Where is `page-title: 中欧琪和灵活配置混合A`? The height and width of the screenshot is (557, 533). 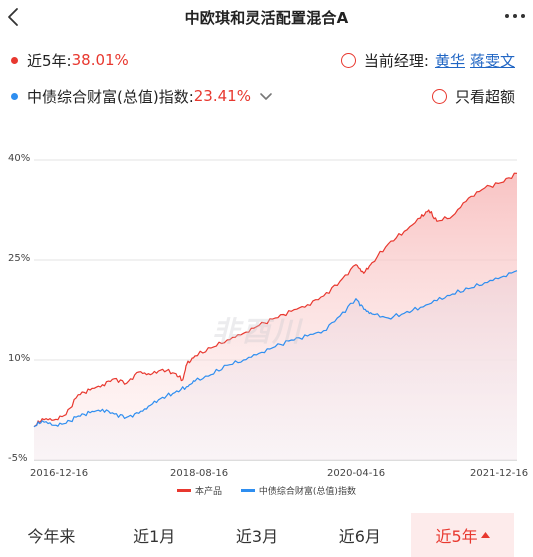
page-title: 中欧琪和灵活配置混合A is located at coordinates (266, 18).